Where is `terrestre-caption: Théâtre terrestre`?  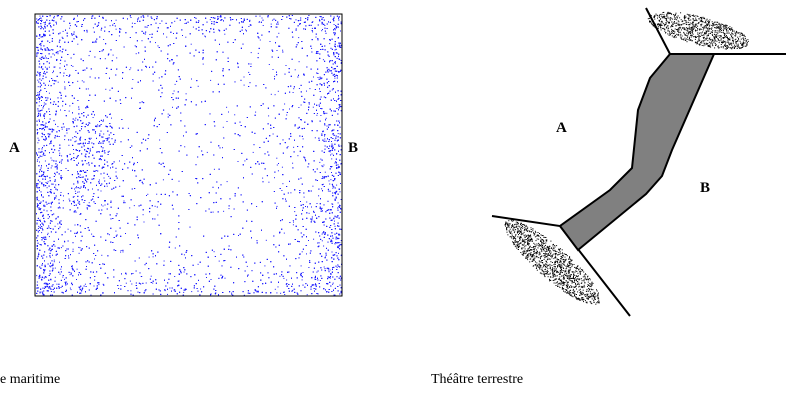
terrestre-caption: Théâtre terrestre is located at coordinates (477, 379).